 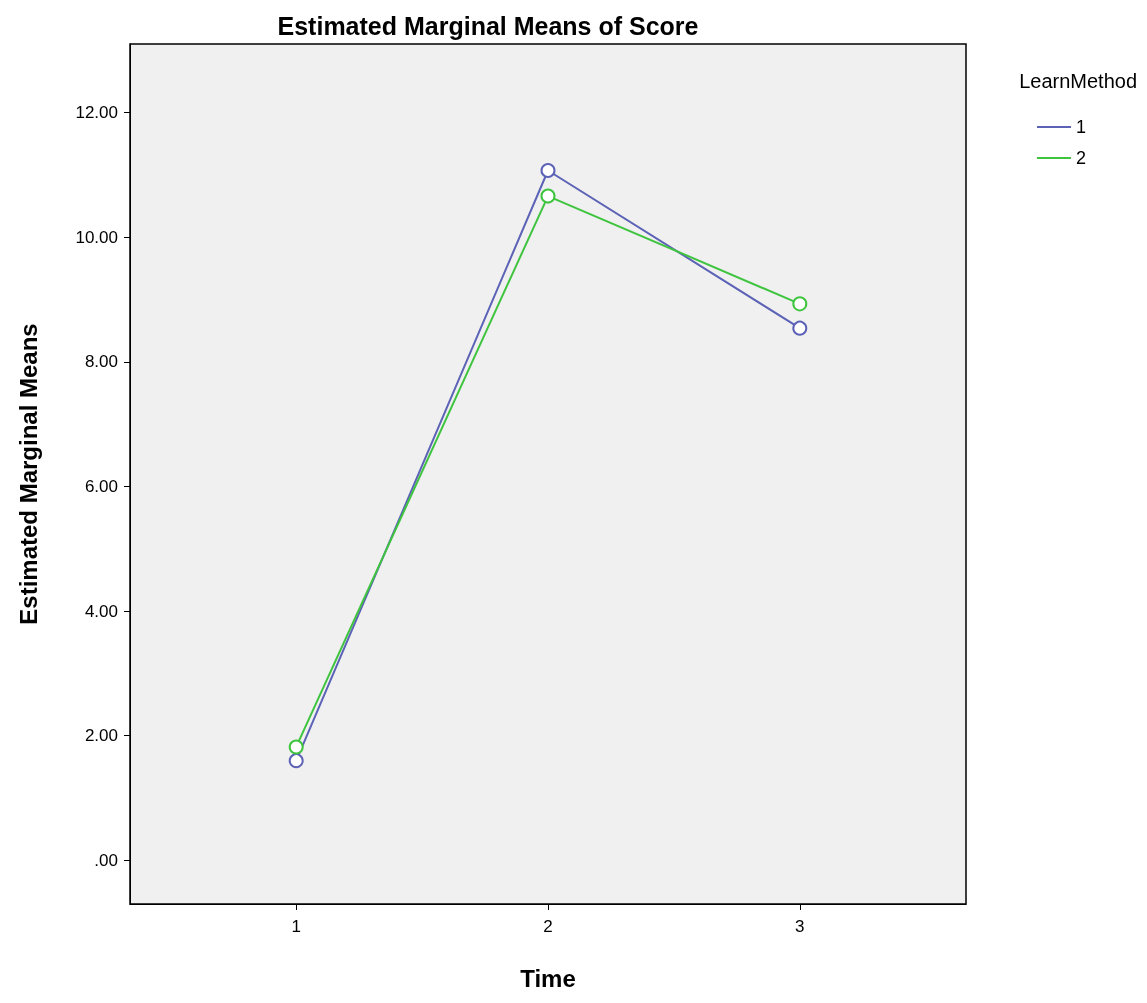 I want to click on y-axis-title: Estimated Marginal Means, so click(x=28, y=474).